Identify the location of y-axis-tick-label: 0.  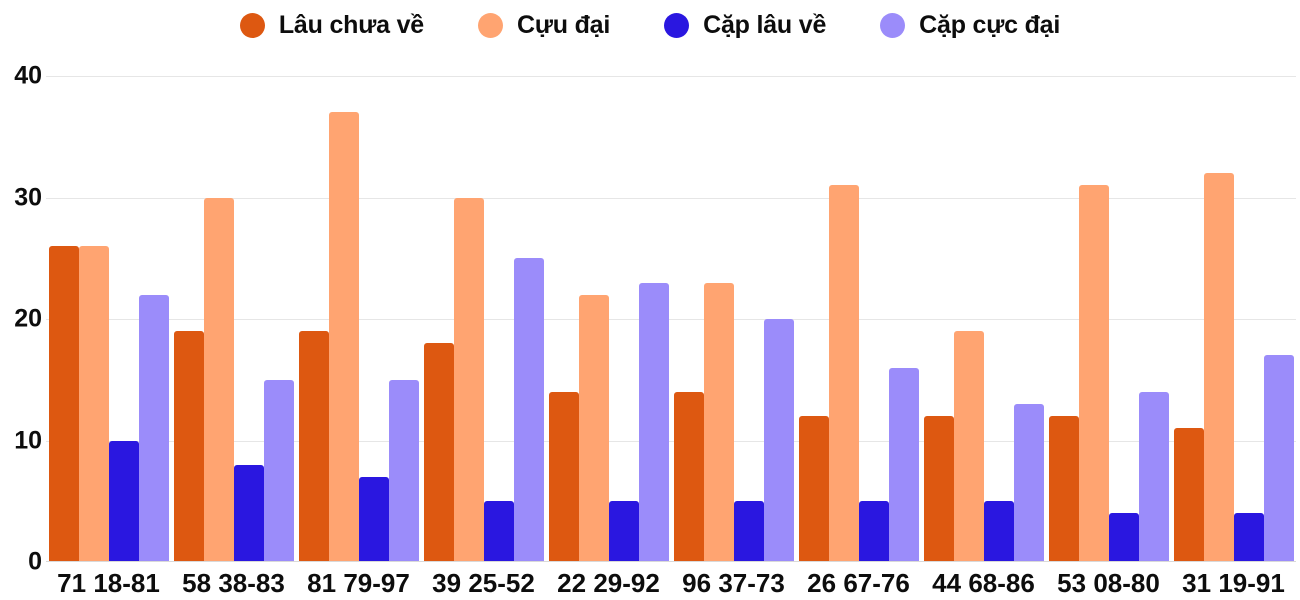
(35, 561).